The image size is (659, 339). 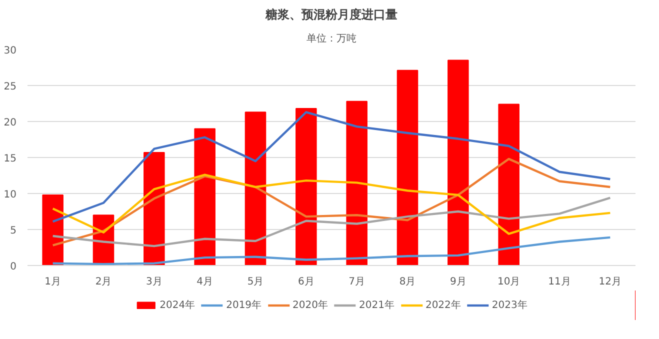 What do you see at coordinates (331, 15) in the screenshot?
I see `chart-title: 糖浆、预混粉月度进口量` at bounding box center [331, 15].